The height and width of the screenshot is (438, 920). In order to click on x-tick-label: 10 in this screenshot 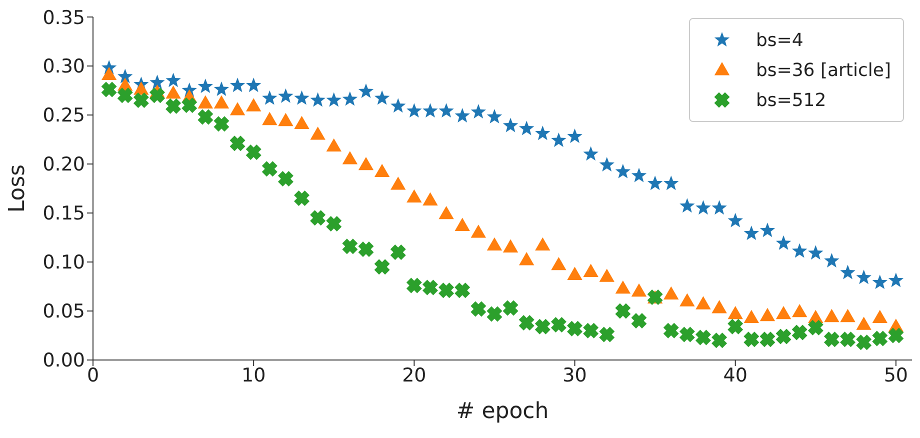, I will do `click(253, 375)`.